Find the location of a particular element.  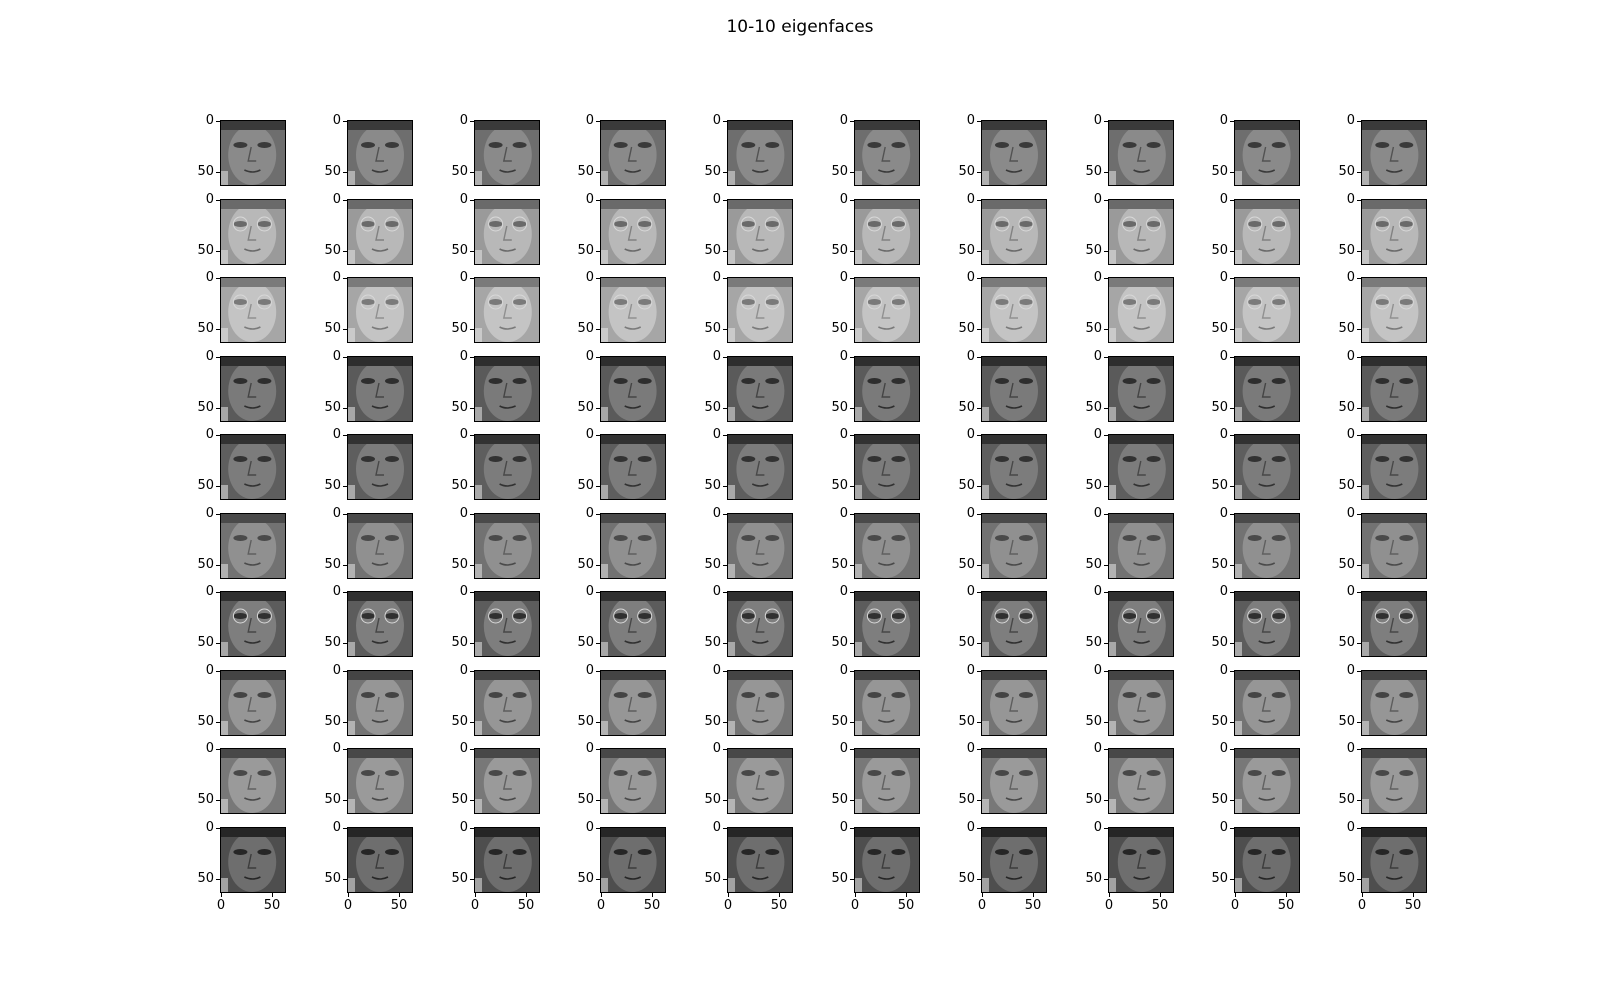

x-tick-label: 50 is located at coordinates (1413, 905).